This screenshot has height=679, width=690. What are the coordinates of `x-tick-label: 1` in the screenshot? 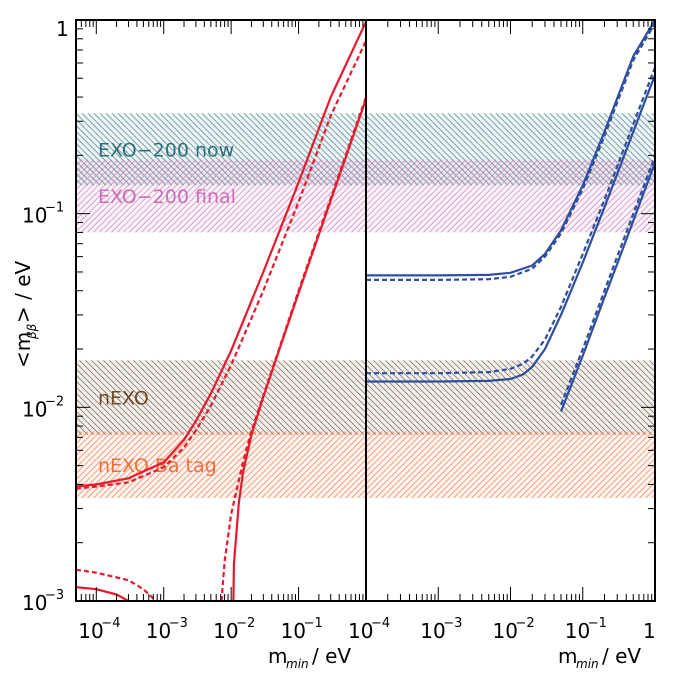 It's located at (649, 631).